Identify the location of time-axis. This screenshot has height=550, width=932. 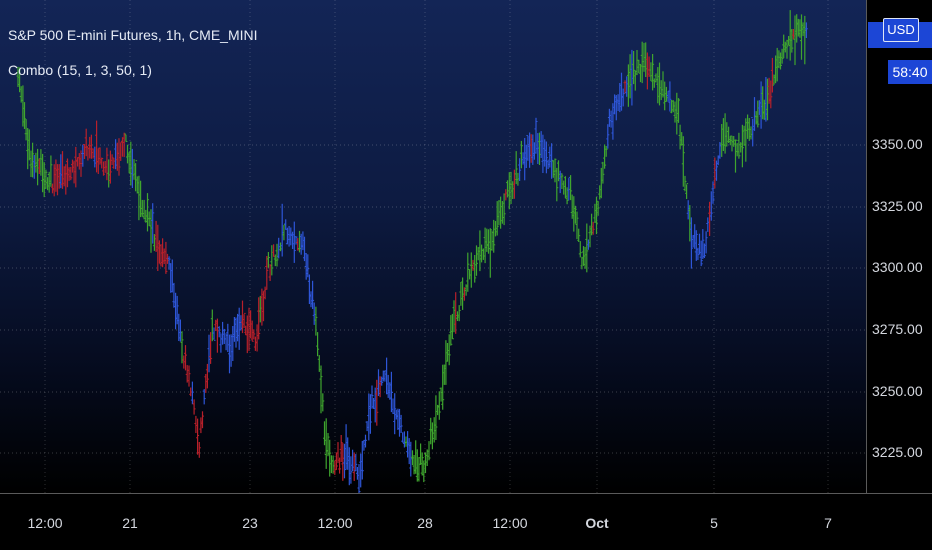
(466, 521).